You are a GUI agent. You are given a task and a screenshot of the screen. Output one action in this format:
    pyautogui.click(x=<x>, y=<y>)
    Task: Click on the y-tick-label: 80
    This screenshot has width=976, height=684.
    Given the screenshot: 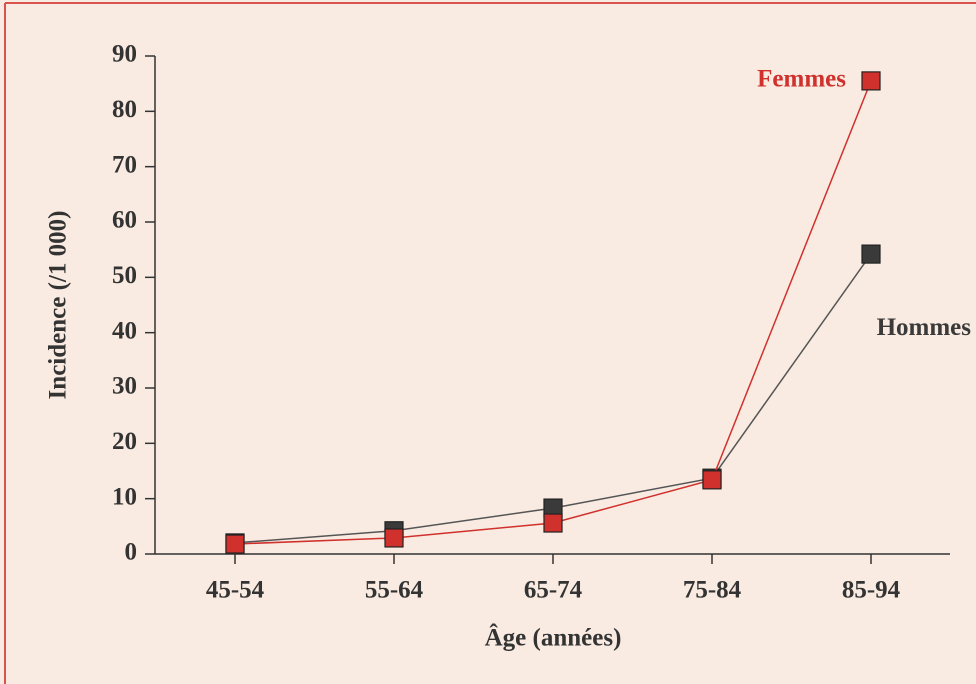 What is the action you would take?
    pyautogui.click(x=124, y=109)
    